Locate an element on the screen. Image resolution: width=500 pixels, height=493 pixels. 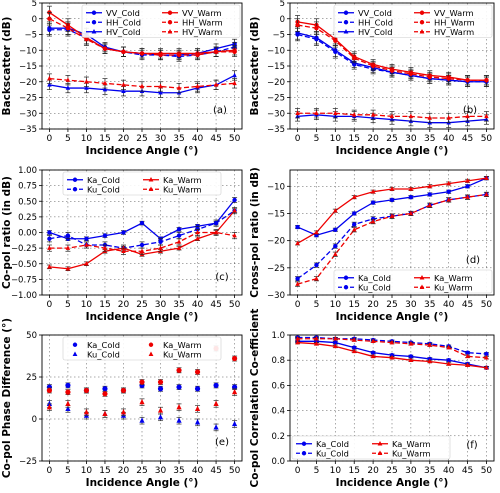
legend-label: Ka_Cold is located at coordinates (103, 180).